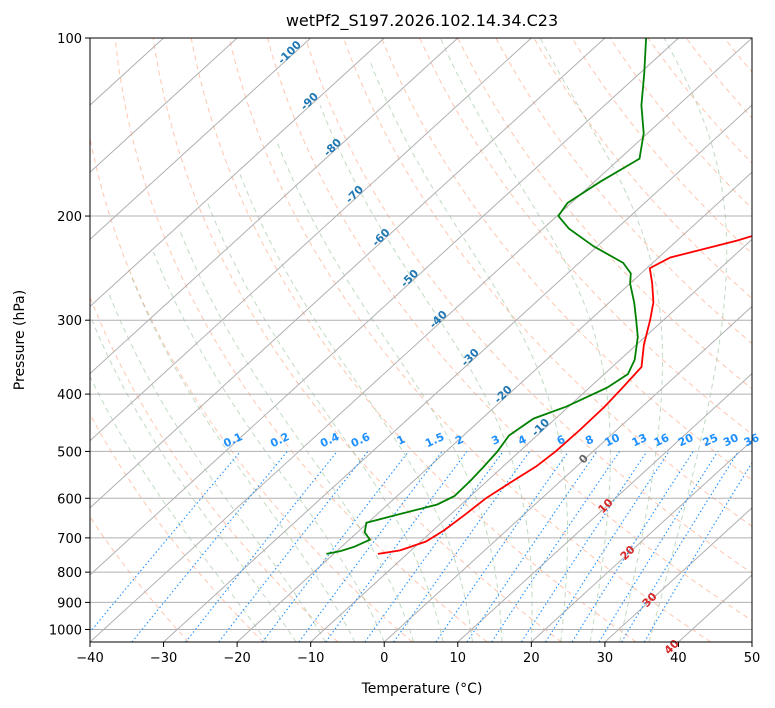 The height and width of the screenshot is (708, 775). What do you see at coordinates (69, 395) in the screenshot?
I see `y-tick-label: 400` at bounding box center [69, 395].